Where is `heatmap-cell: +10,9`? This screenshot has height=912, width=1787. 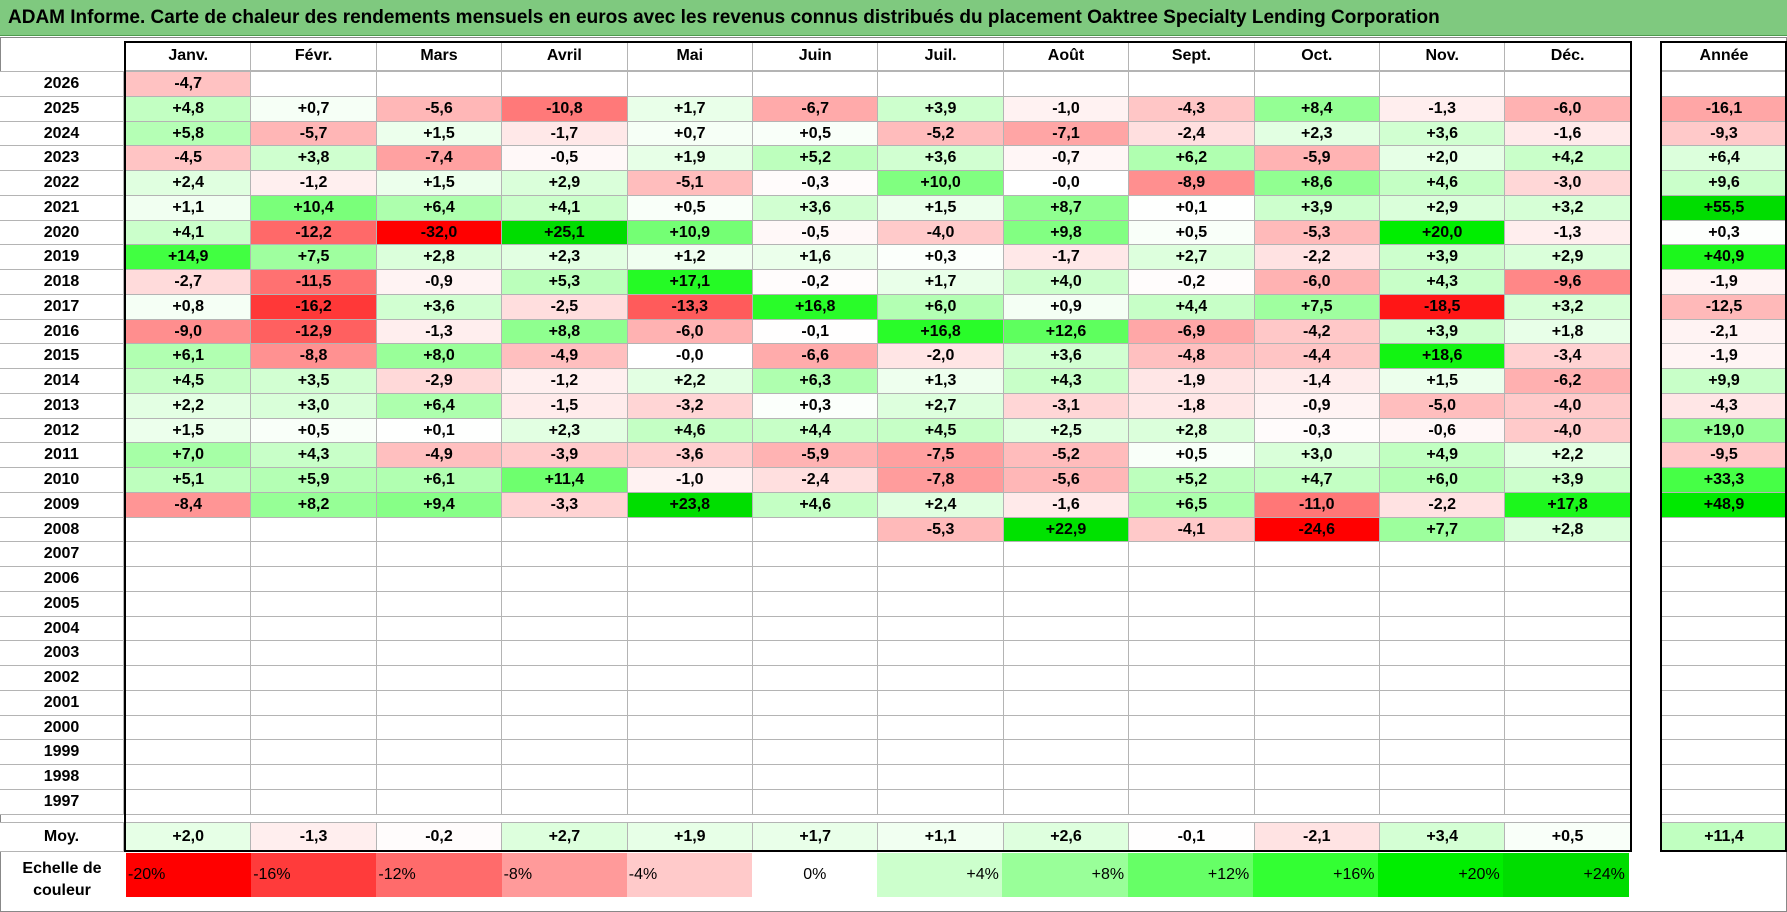
heatmap-cell: +10,9 is located at coordinates (689, 232).